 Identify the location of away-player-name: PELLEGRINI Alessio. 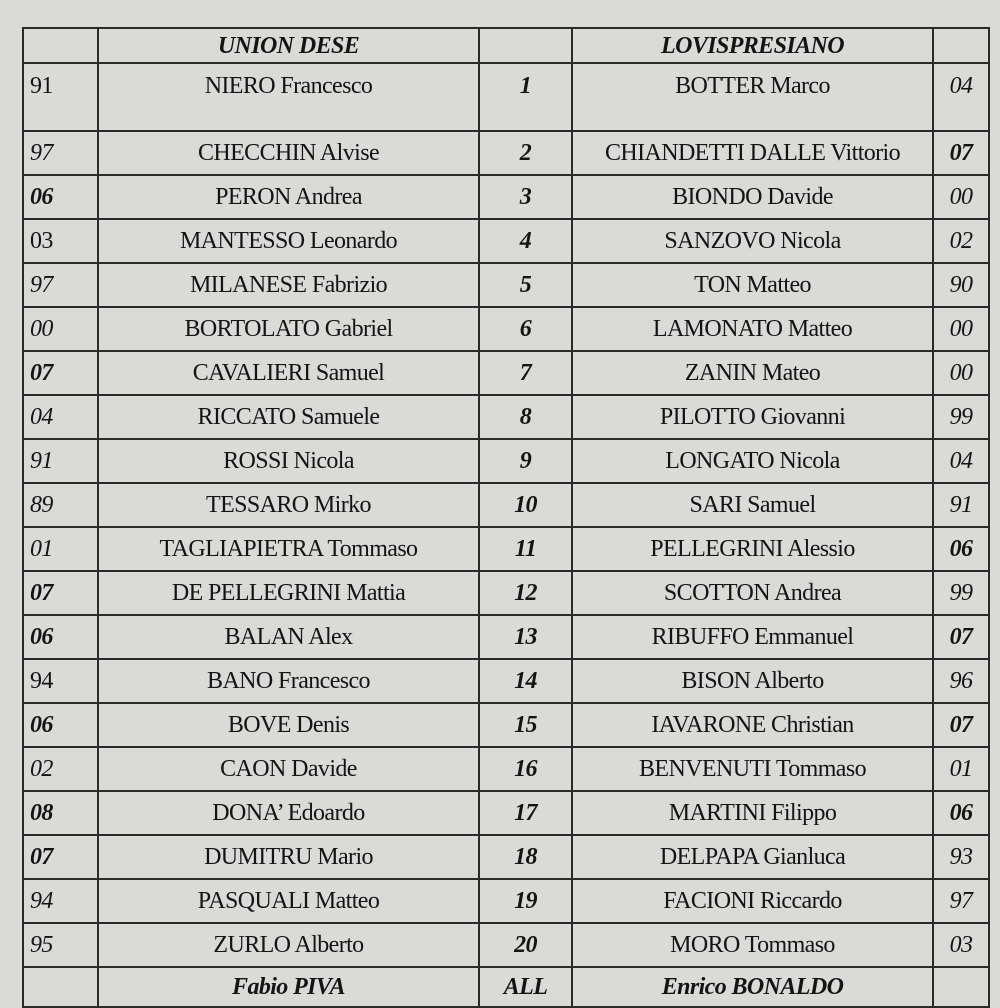
(752, 549).